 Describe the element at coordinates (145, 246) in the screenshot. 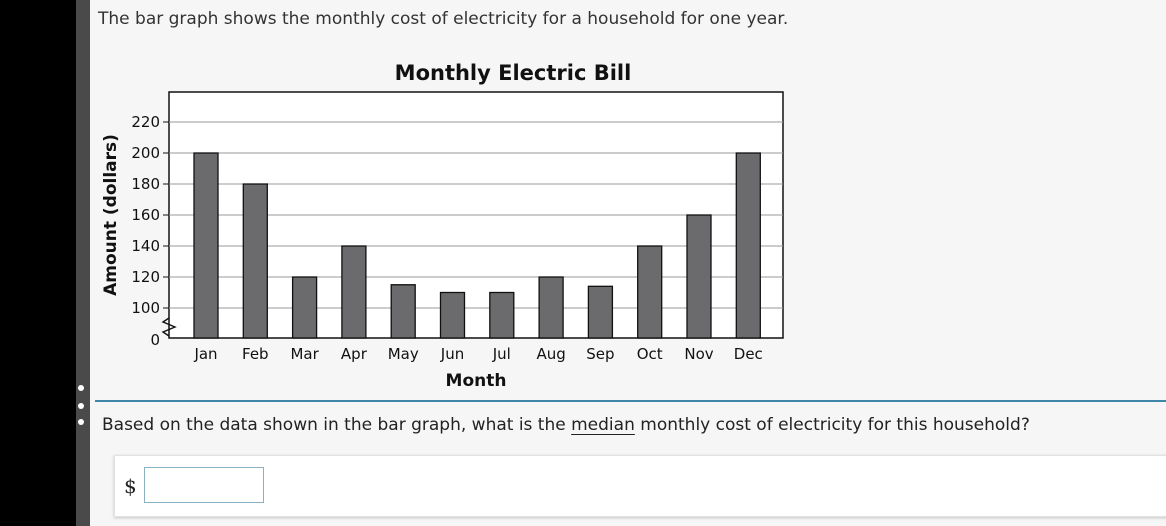

I see `y-tick-label: 140` at that location.